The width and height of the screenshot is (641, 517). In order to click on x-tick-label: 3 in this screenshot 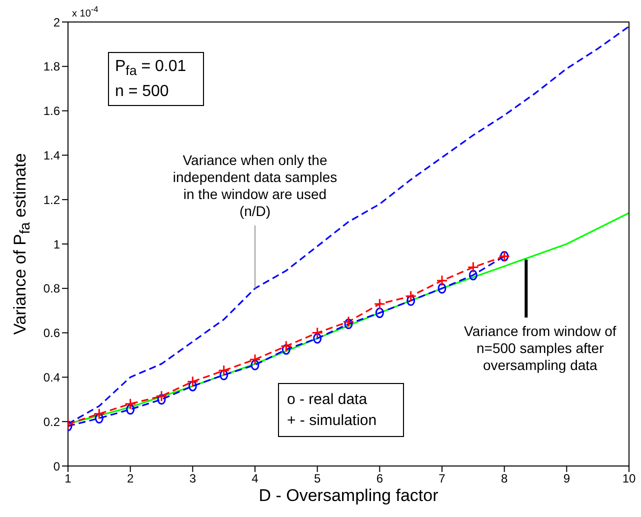, I will do `click(192, 479)`.